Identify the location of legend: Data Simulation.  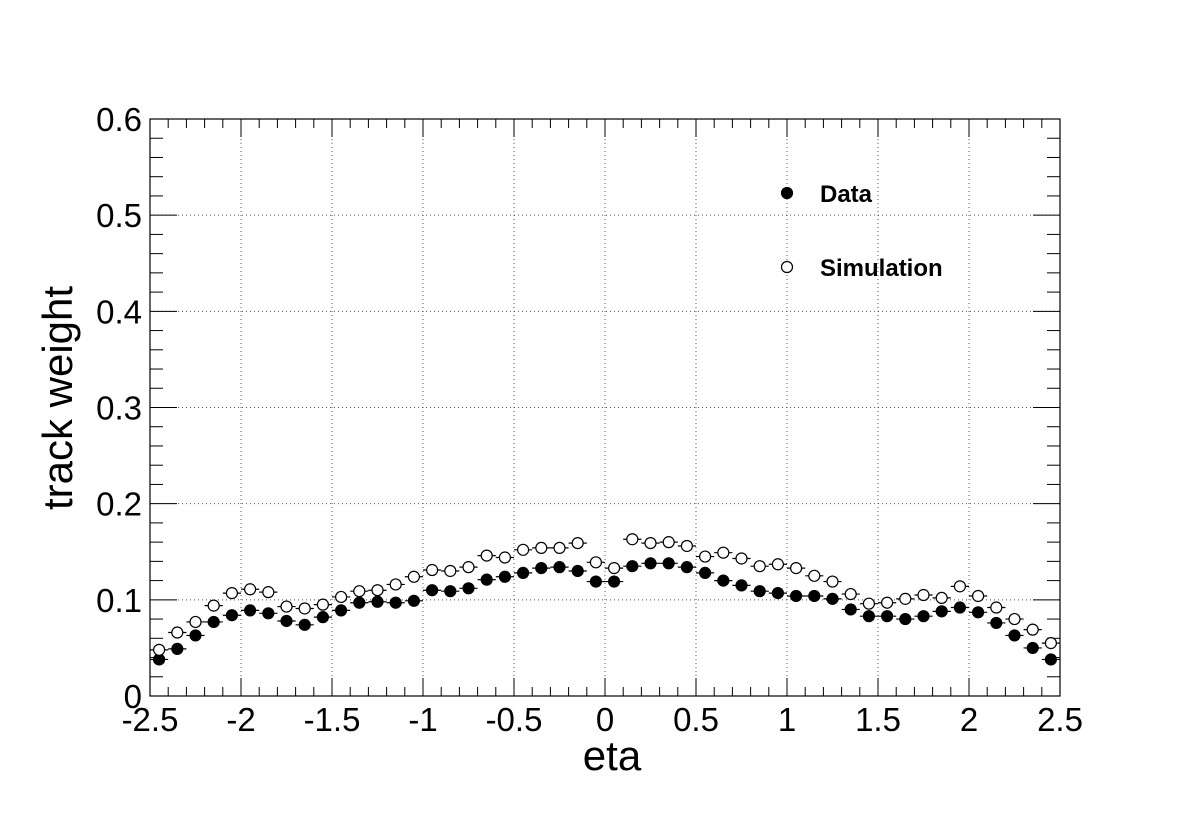
(861, 231).